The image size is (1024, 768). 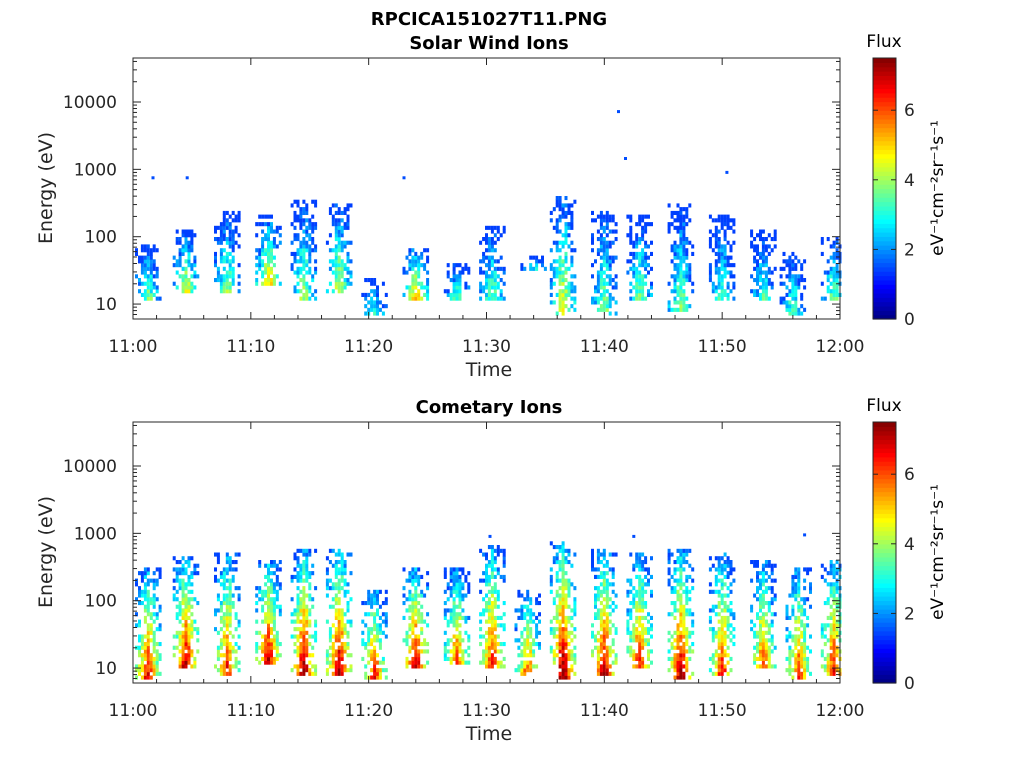 What do you see at coordinates (909, 545) in the screenshot?
I see `colorbar-tick-label: 4` at bounding box center [909, 545].